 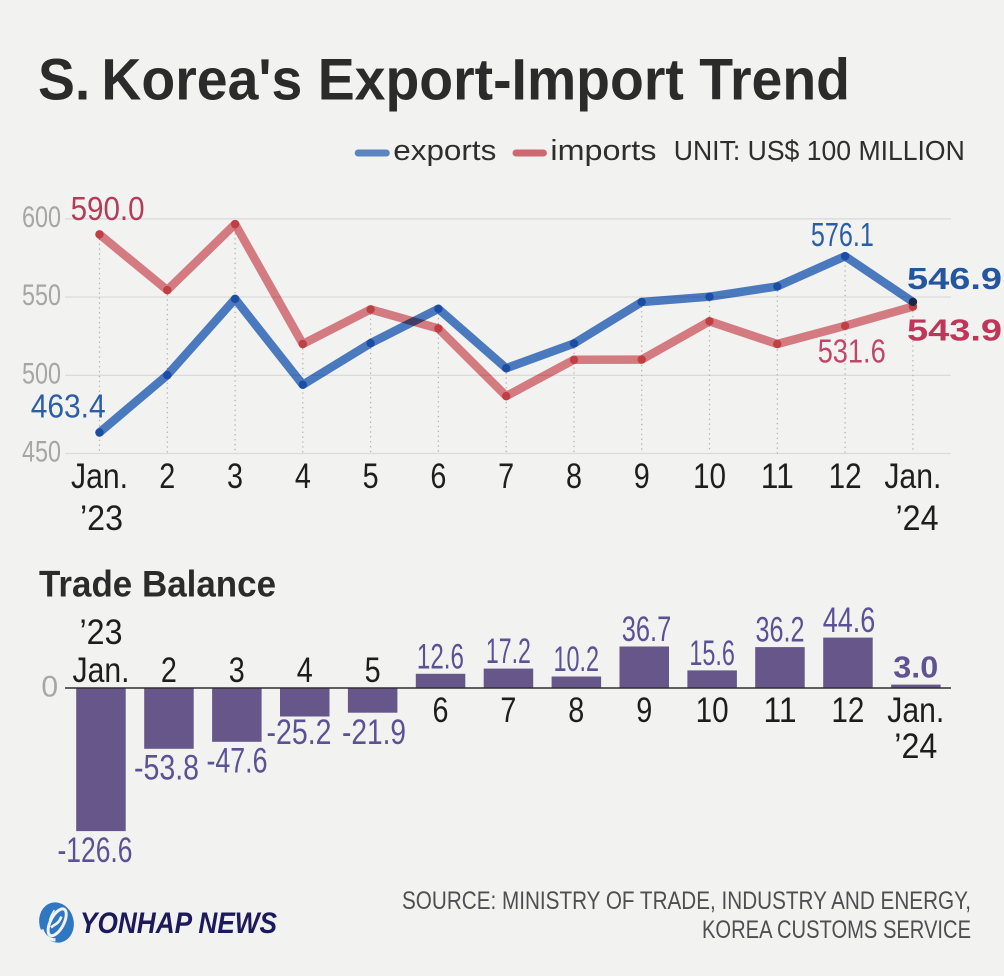 What do you see at coordinates (95, 850) in the screenshot?
I see `svg-text: -126.6` at bounding box center [95, 850].